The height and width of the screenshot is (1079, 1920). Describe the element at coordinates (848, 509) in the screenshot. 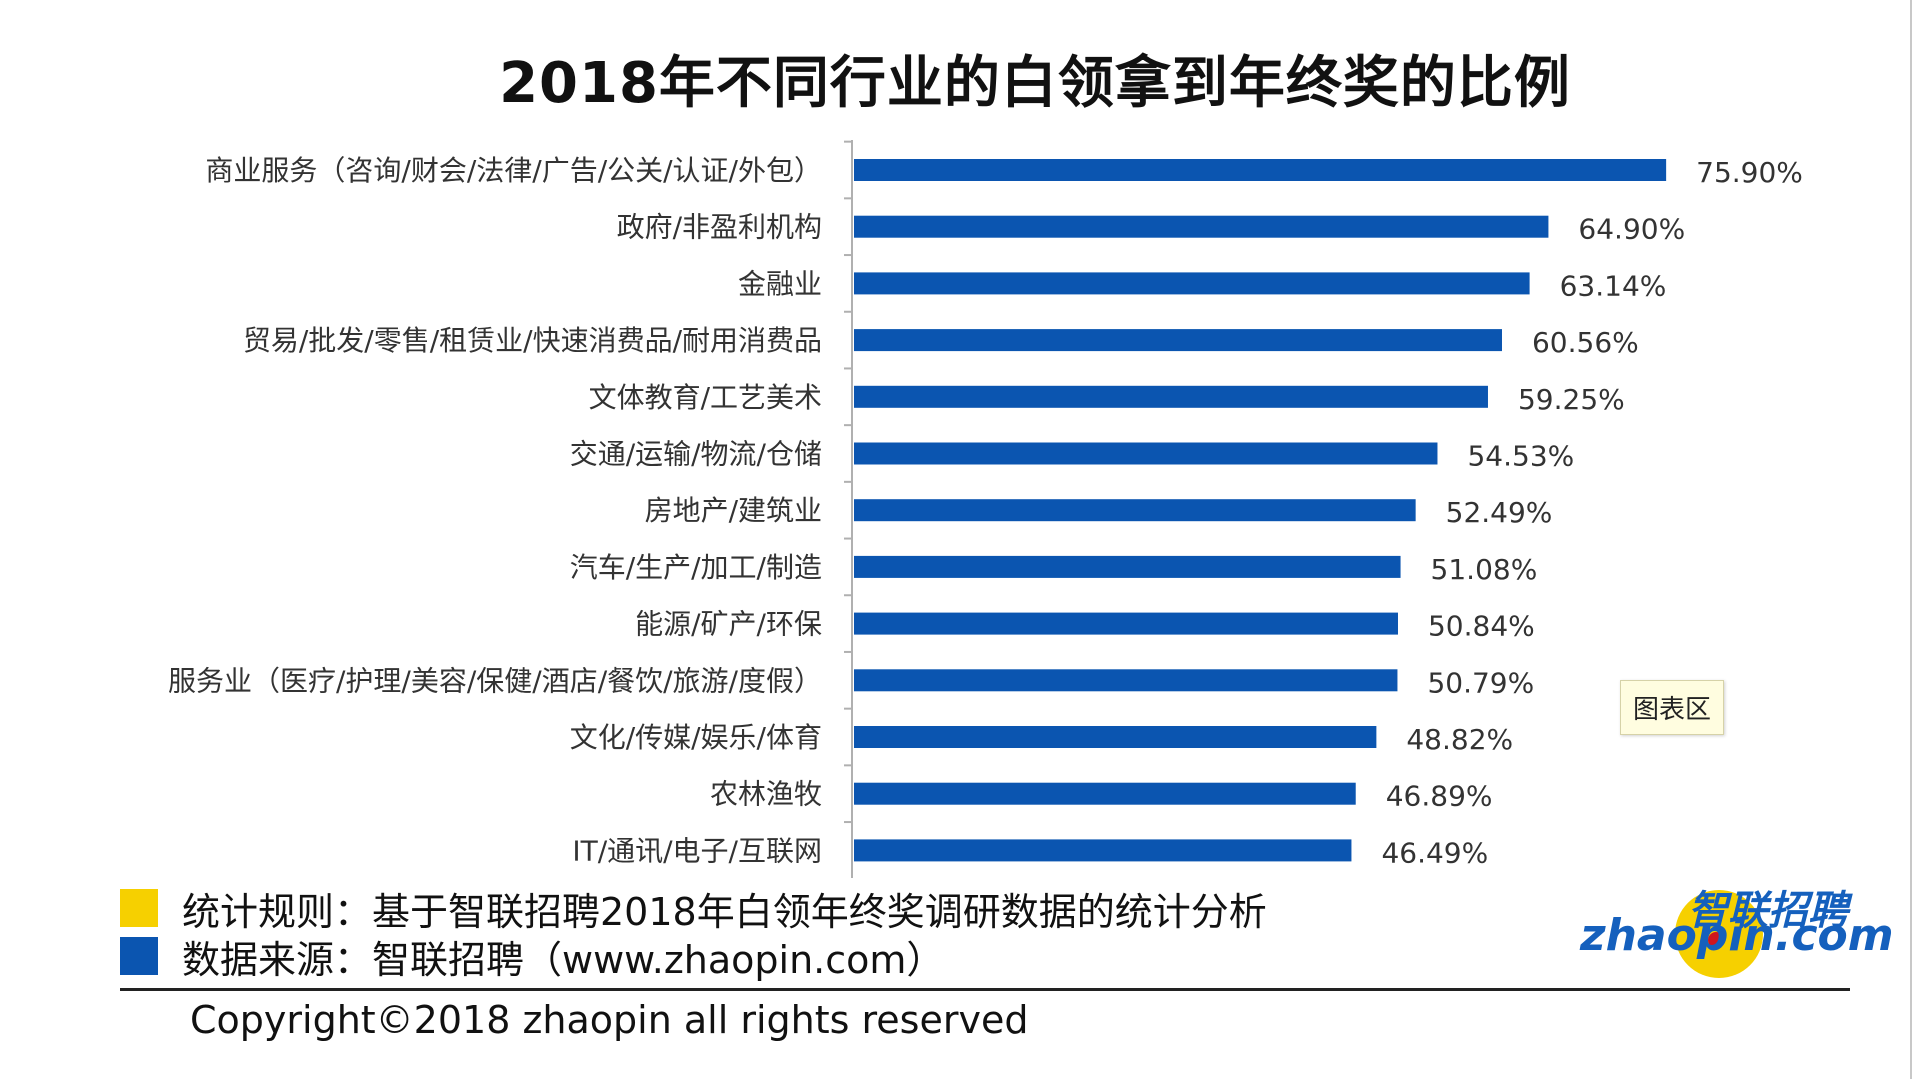

I see `axis-layer` at that location.